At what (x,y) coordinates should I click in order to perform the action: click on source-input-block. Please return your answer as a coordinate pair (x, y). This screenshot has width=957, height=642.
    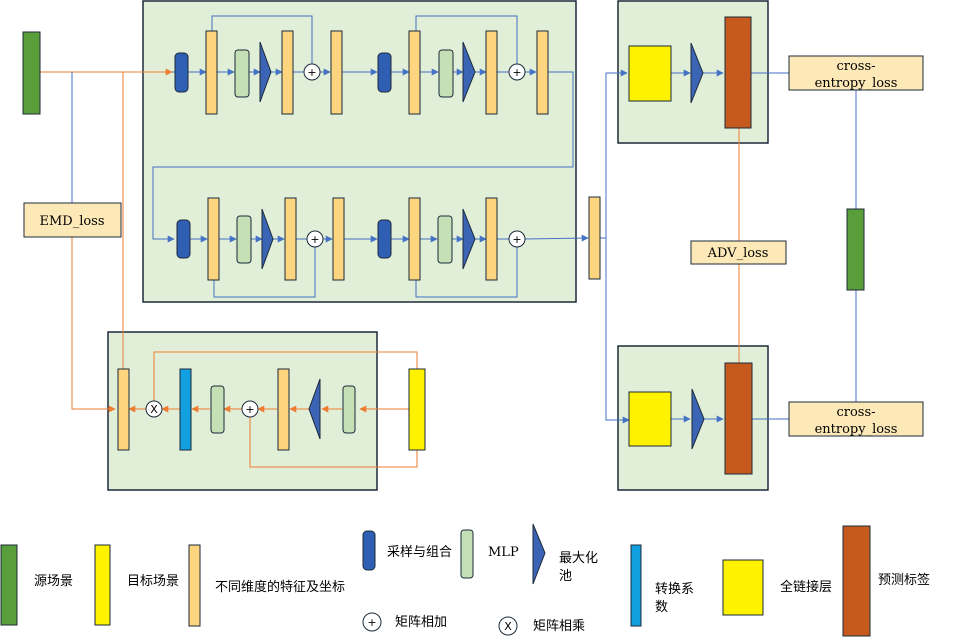
    Looking at the image, I should click on (31, 73).